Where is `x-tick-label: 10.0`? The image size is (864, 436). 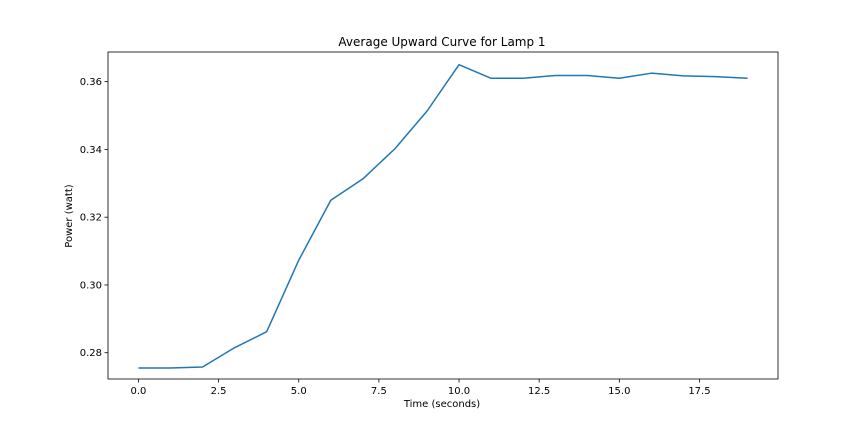 x-tick-label: 10.0 is located at coordinates (459, 391).